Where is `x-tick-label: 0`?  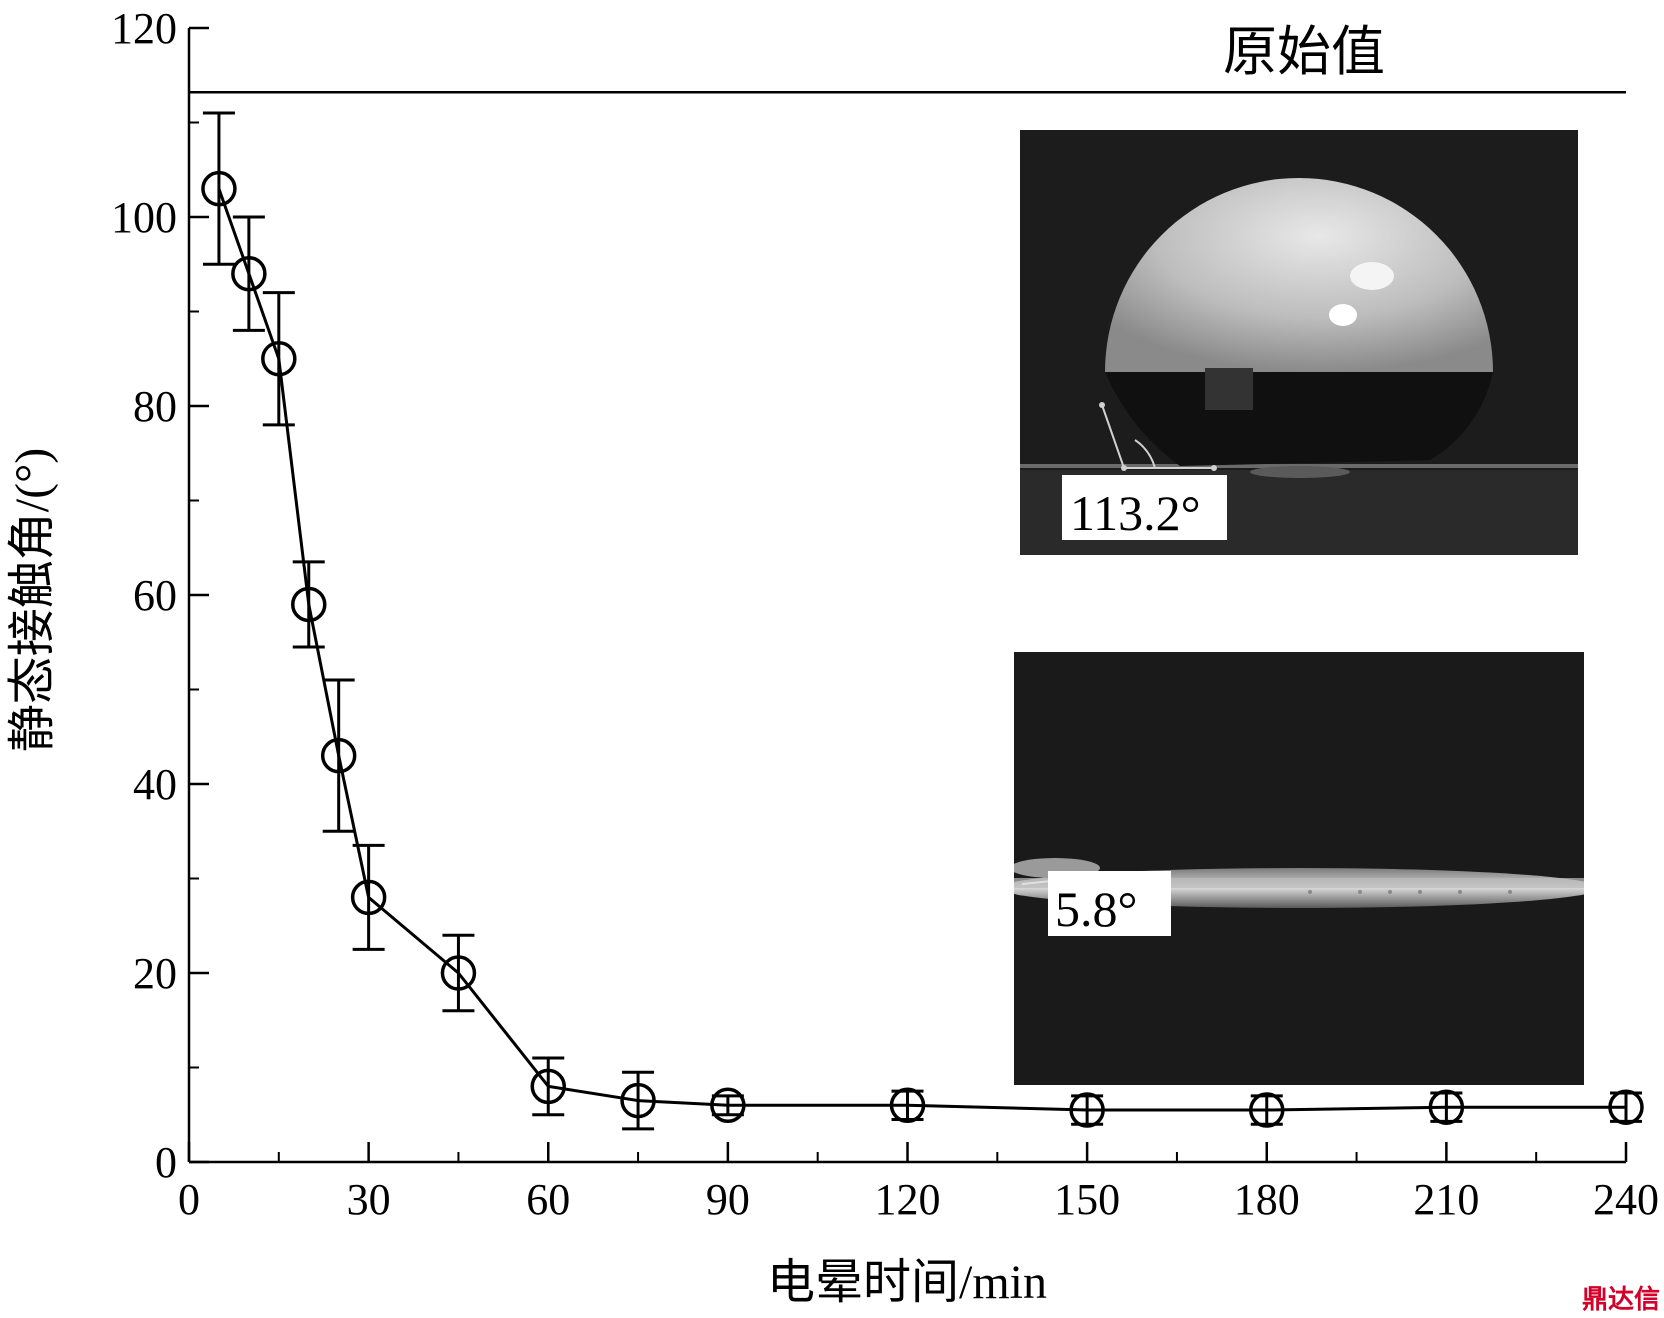 x-tick-label: 0 is located at coordinates (189, 1199).